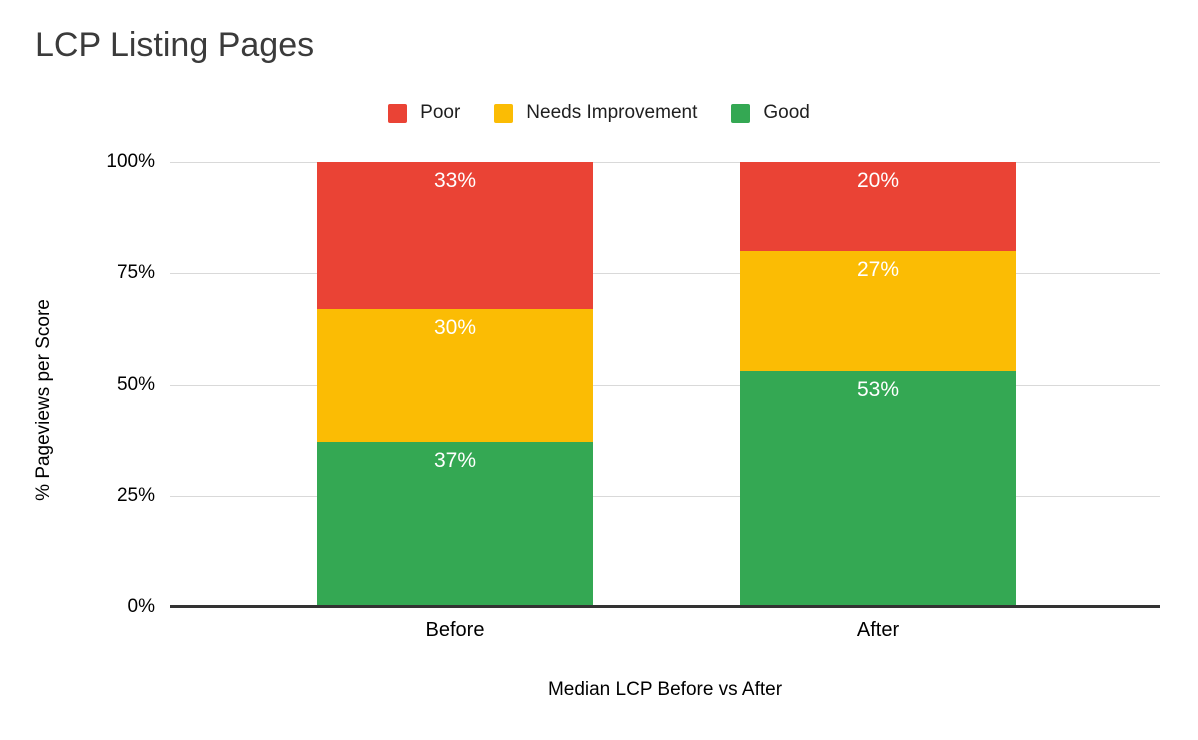 The image size is (1198, 740). Describe the element at coordinates (141, 606) in the screenshot. I see `y-tick-label-0%: 0%` at that location.